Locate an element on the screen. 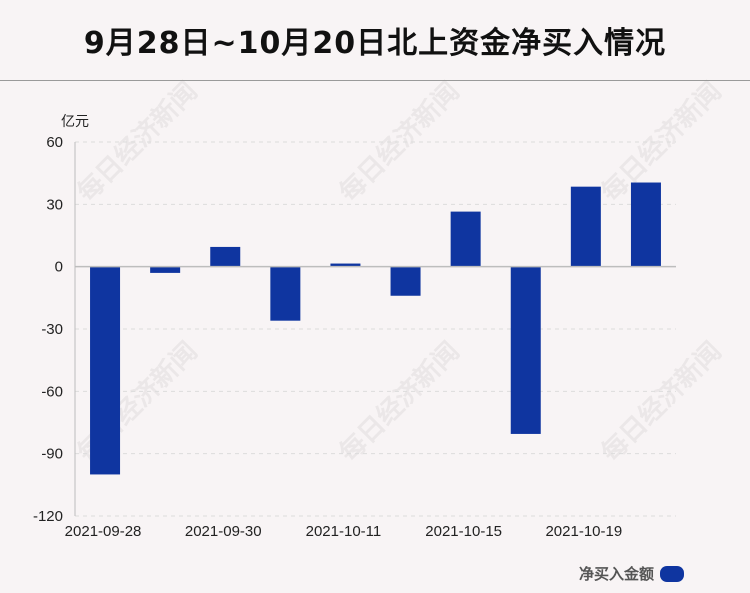 Image resolution: width=750 pixels, height=593 pixels. title-bar: 9月28日~10月20日北上资金净买入情况 is located at coordinates (375, 40).